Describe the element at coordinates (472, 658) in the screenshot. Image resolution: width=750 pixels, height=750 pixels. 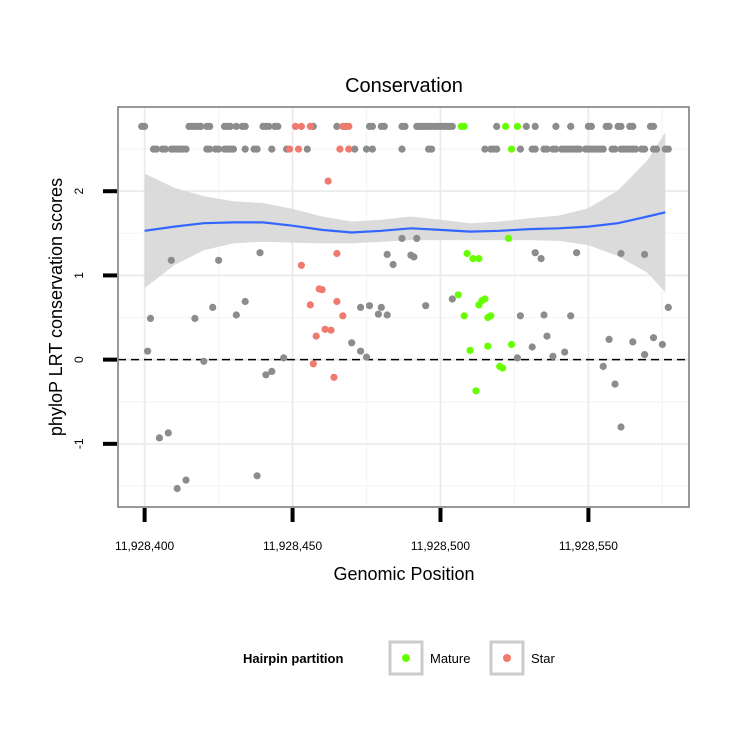
I see `legend-items: Mature Star` at that location.